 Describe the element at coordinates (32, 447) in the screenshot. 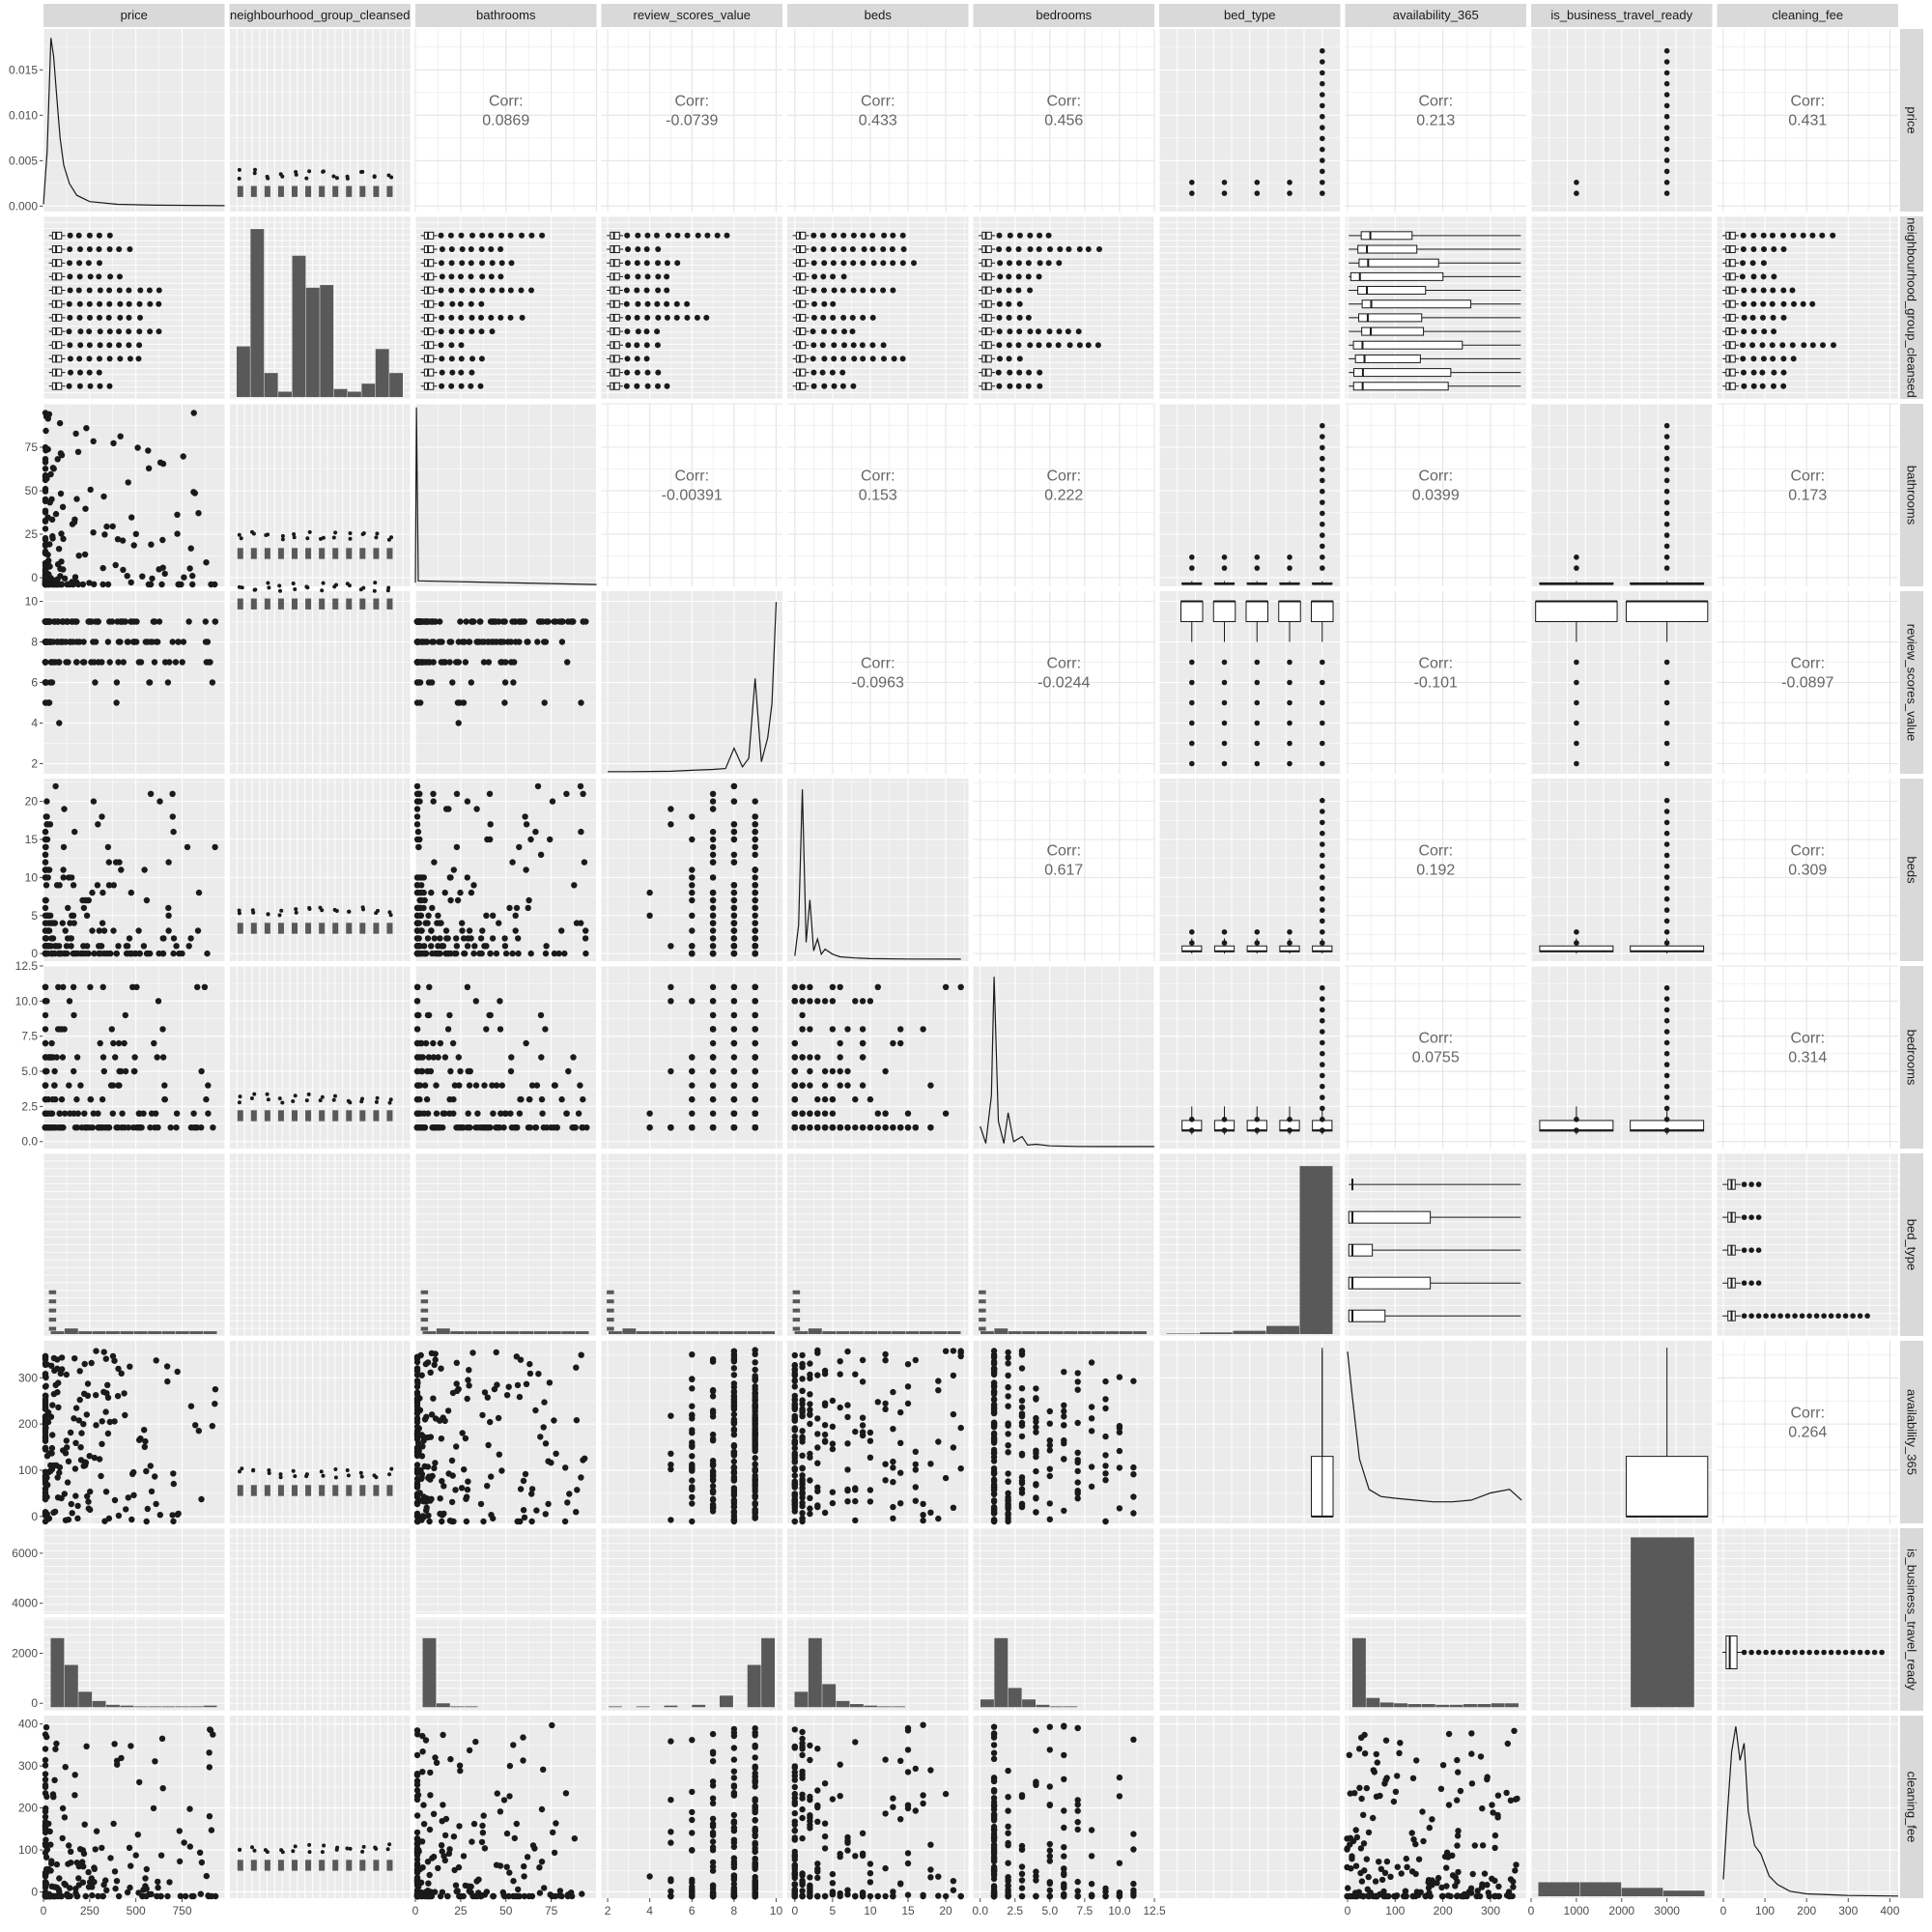

I see `y-tick-label: 75` at that location.